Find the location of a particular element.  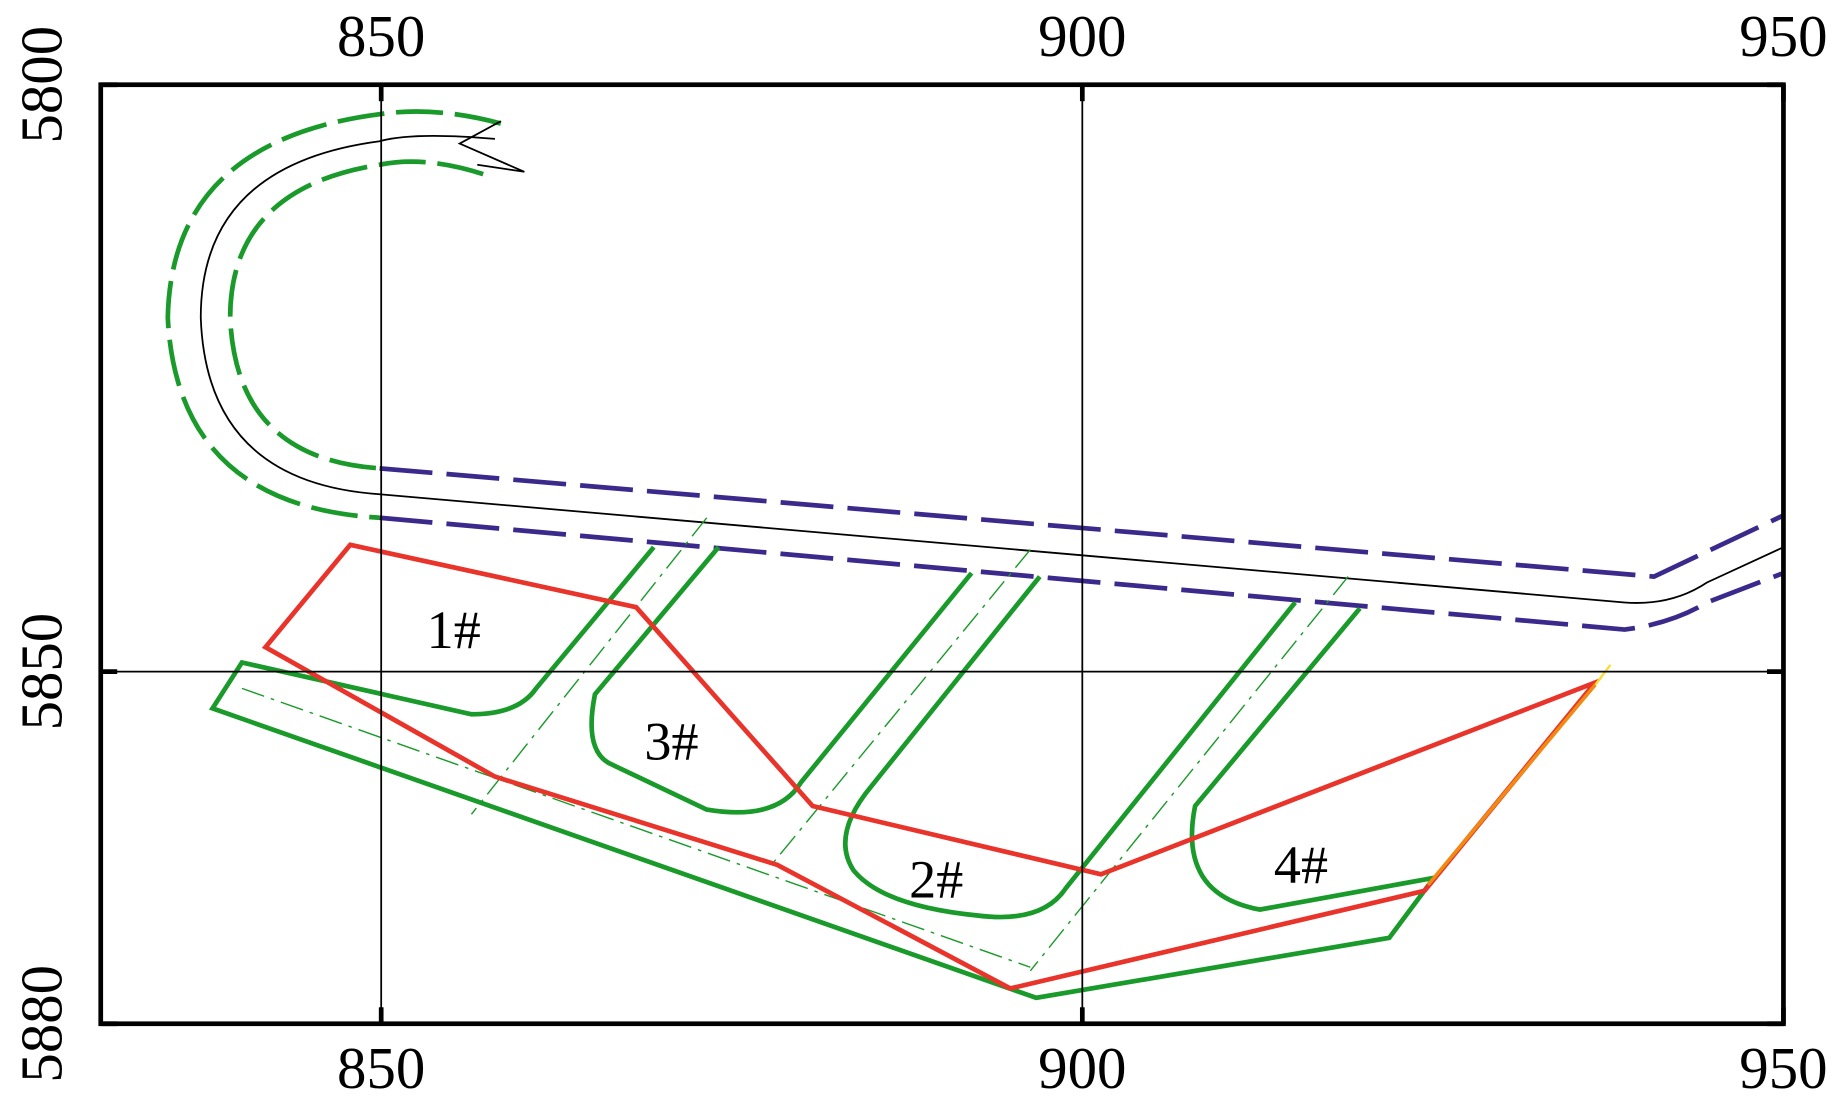

y-tick-label: 5850 is located at coordinates (41, 672).